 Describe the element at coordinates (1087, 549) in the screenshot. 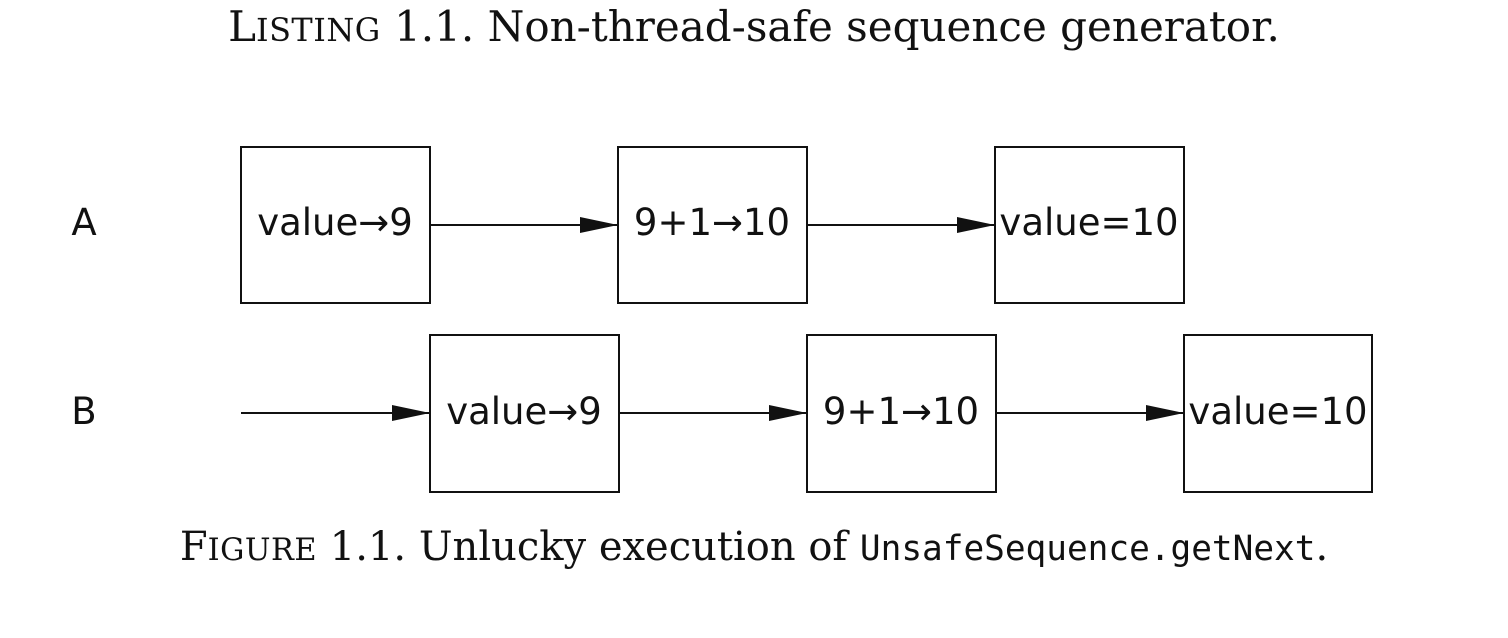

I see `figure-caption-code: UnsafeSequence.getNext` at that location.